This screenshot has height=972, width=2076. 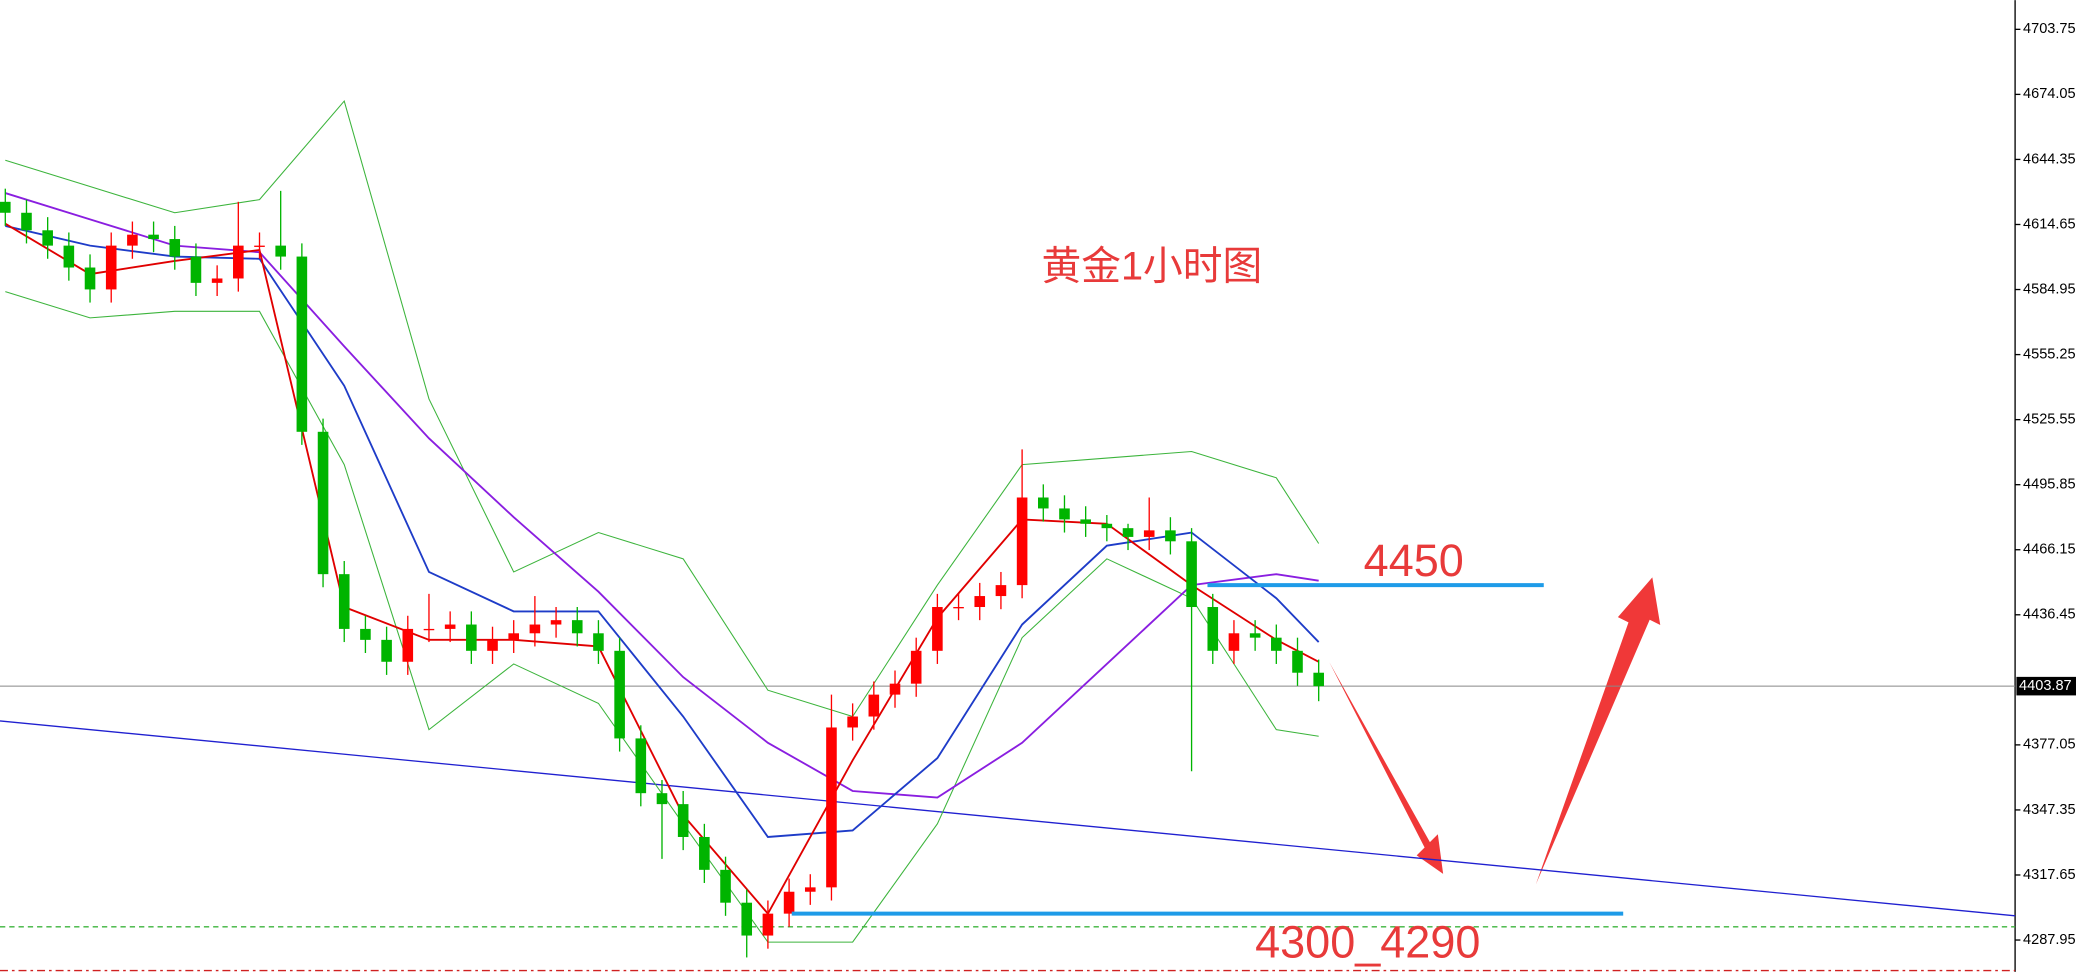 What do you see at coordinates (1386, 768) in the screenshot?
I see `down-arrow` at bounding box center [1386, 768].